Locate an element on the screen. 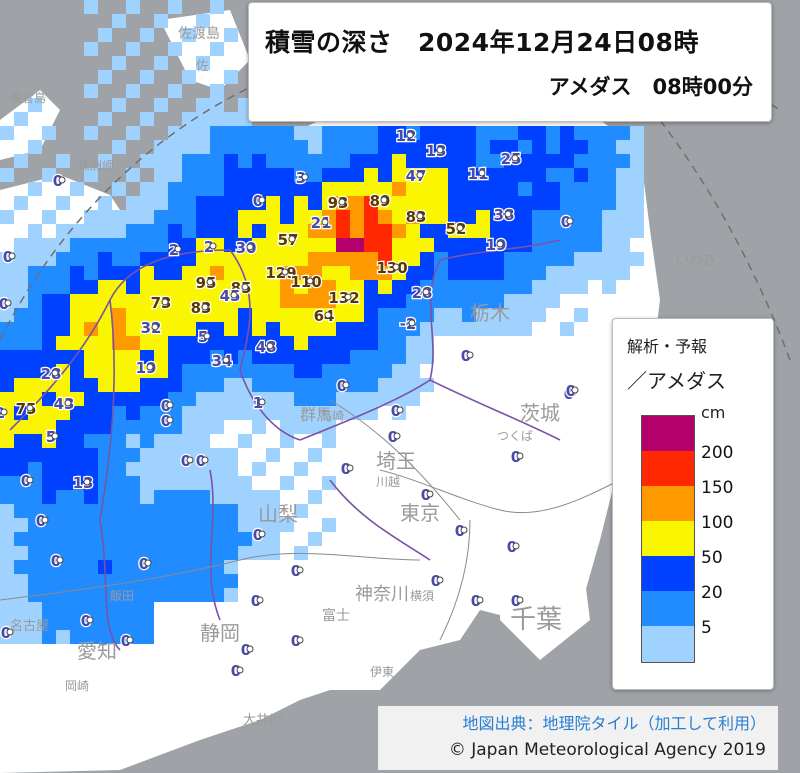  amedas-station: 34 is located at coordinates (221, 361).